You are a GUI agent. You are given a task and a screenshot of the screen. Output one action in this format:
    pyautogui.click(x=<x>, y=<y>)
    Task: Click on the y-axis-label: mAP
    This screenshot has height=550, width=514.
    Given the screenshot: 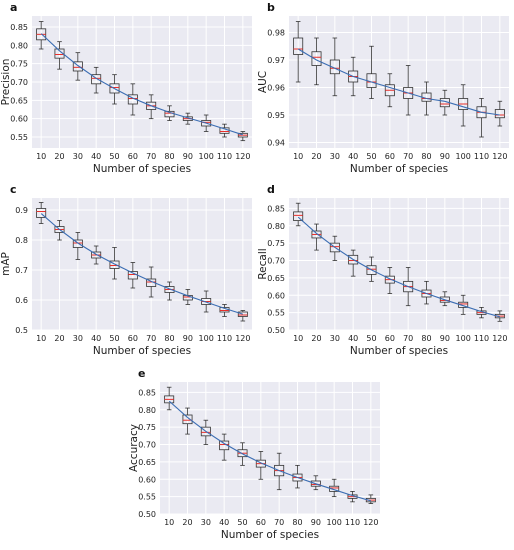 What is the action you would take?
    pyautogui.click(x=6, y=264)
    